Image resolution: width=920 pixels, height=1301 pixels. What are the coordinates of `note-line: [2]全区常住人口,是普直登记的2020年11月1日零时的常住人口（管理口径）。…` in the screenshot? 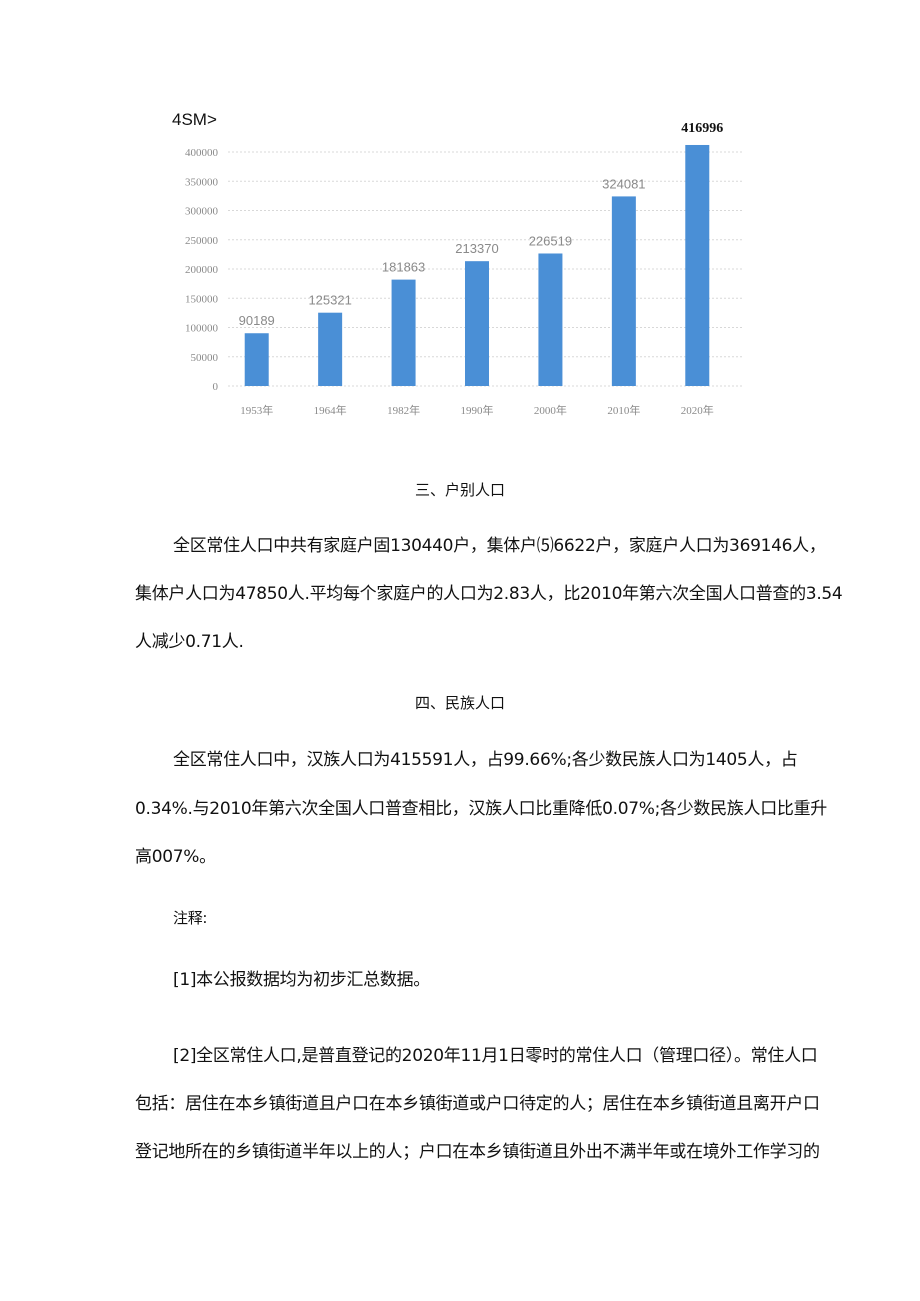 It's located at (495, 1056).